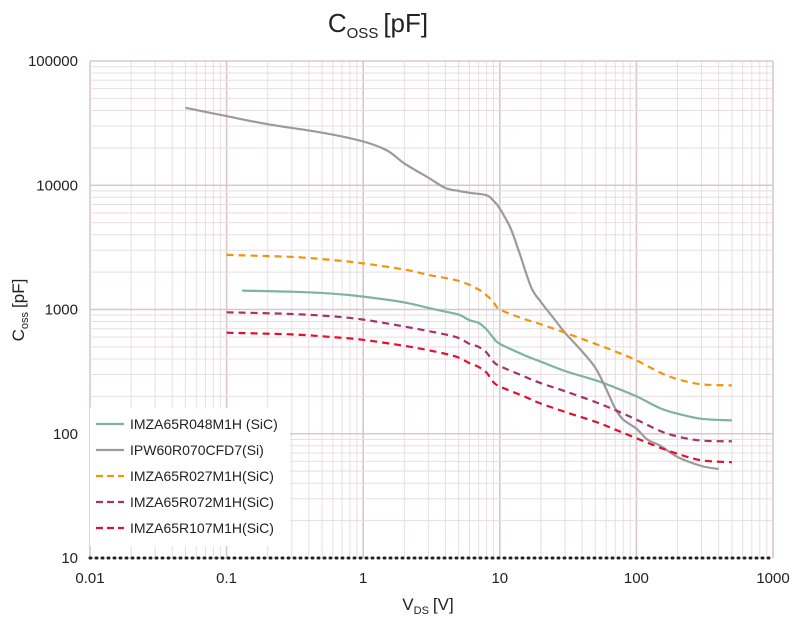  What do you see at coordinates (89, 578) in the screenshot?
I see `x-tick-label: 0.01` at bounding box center [89, 578].